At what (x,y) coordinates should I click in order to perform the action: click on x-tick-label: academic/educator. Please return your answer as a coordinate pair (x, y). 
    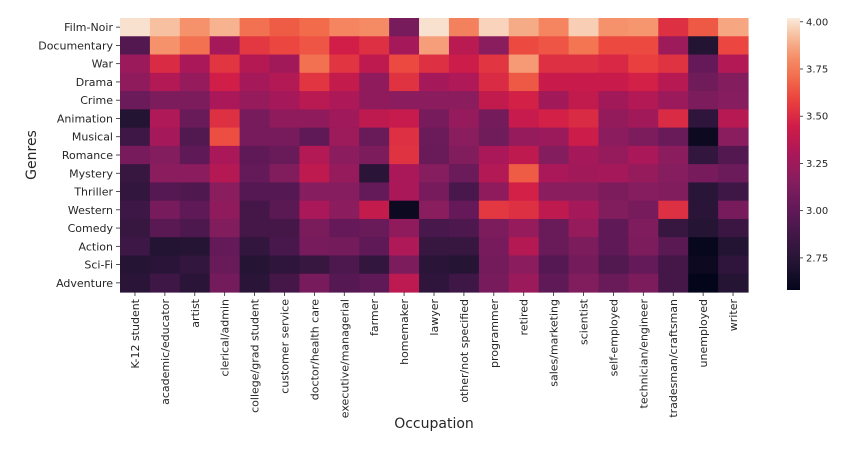
    Looking at the image, I should click on (165, 352).